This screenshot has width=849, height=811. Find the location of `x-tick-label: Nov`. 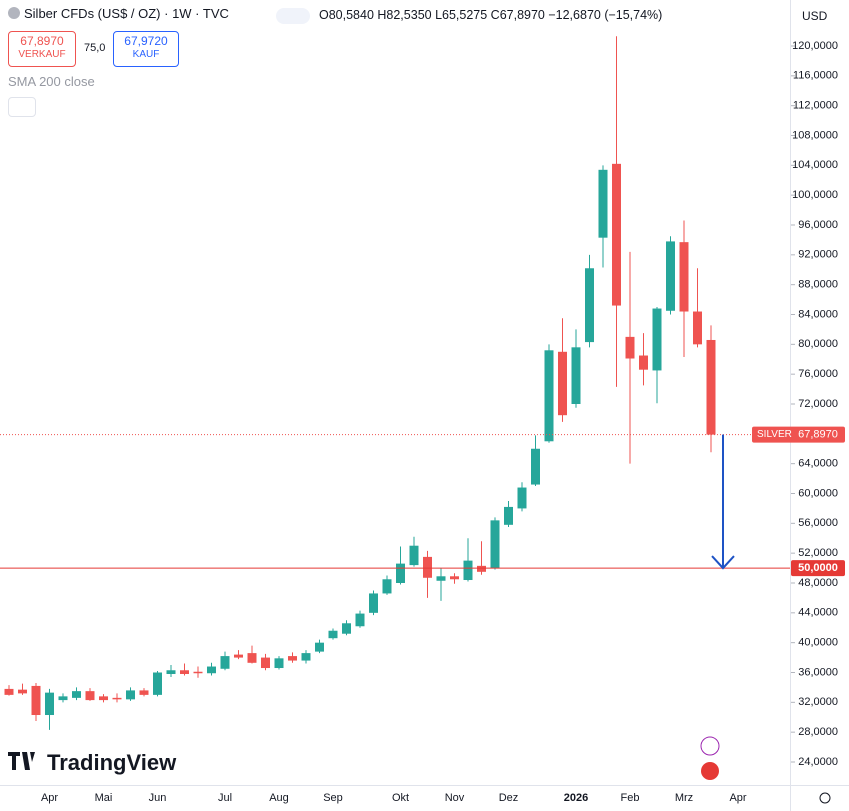

x-tick-label: Nov is located at coordinates (455, 798).